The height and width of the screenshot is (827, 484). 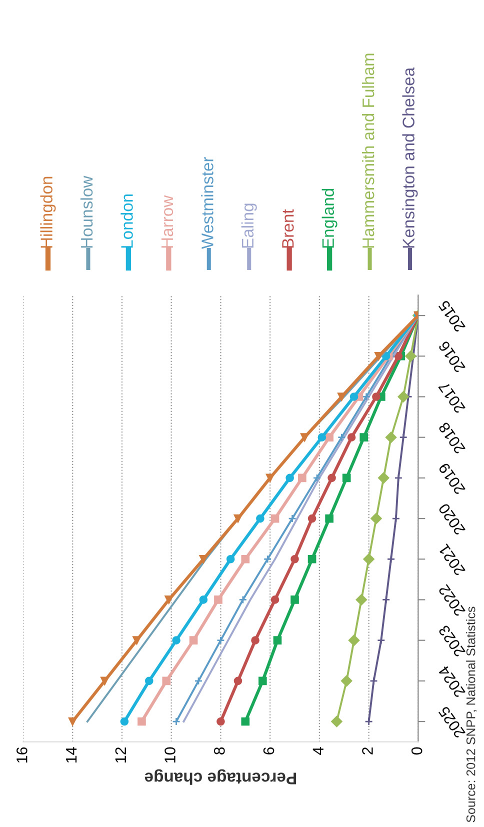 I want to click on source-note: Source: 2012 SNPP, National Statistics, so click(x=471, y=714).